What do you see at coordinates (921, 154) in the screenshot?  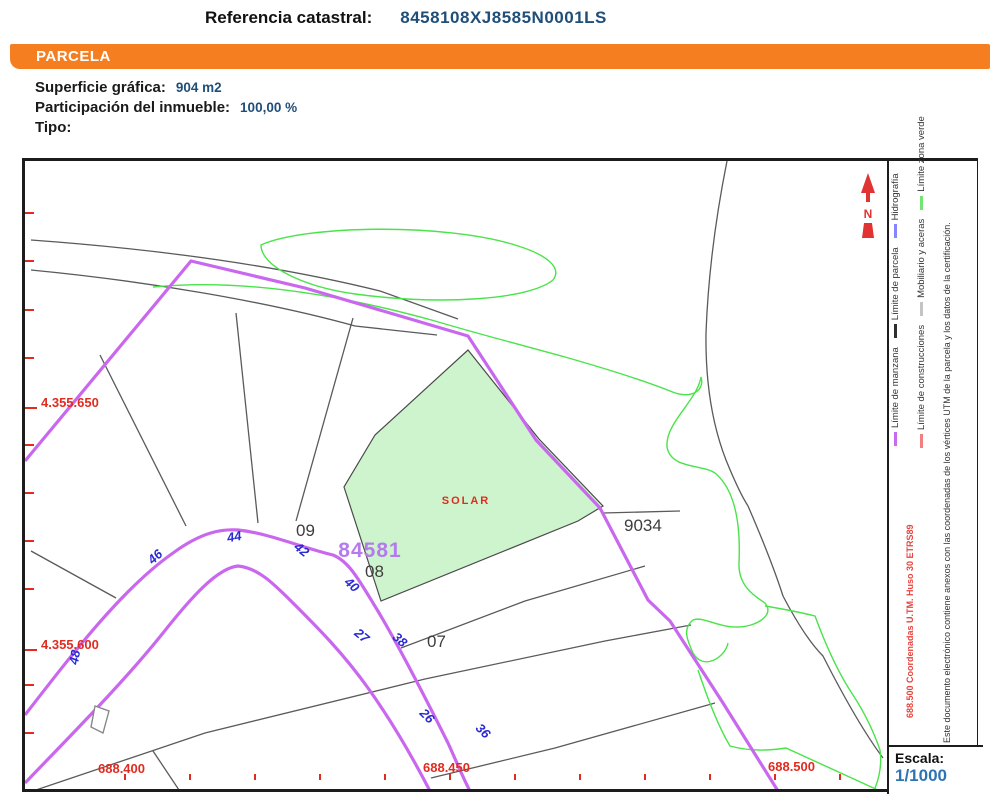 I see `legend-label: Límite zona verde` at bounding box center [921, 154].